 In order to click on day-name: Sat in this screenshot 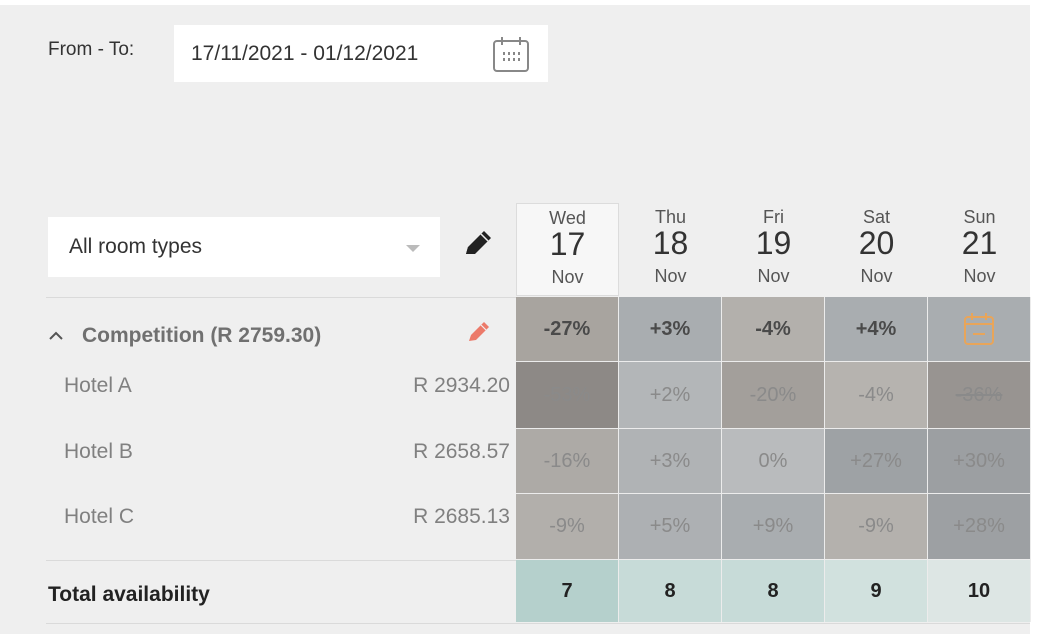, I will do `click(876, 217)`.